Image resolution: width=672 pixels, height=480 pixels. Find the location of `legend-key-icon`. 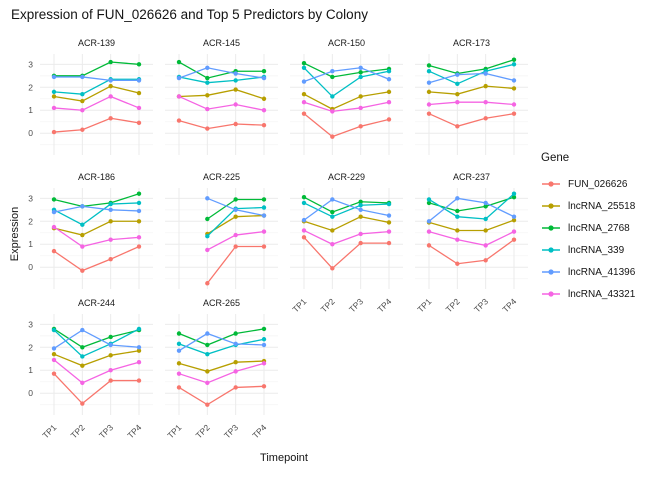

legend-key-icon is located at coordinates (551, 250).